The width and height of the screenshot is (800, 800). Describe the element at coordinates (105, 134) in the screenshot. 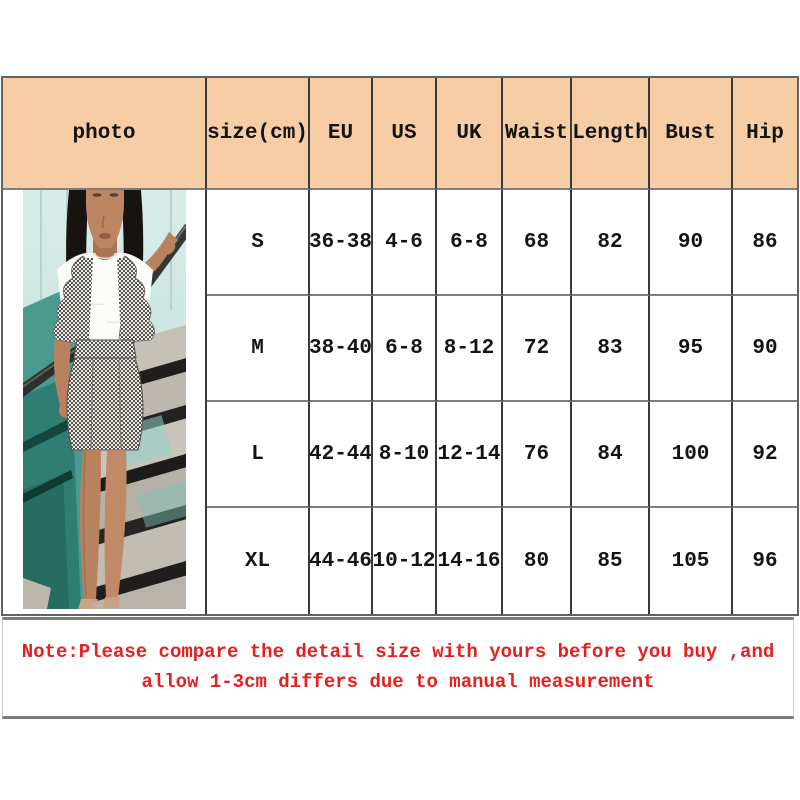

I see `column-header-photo: photo` at that location.